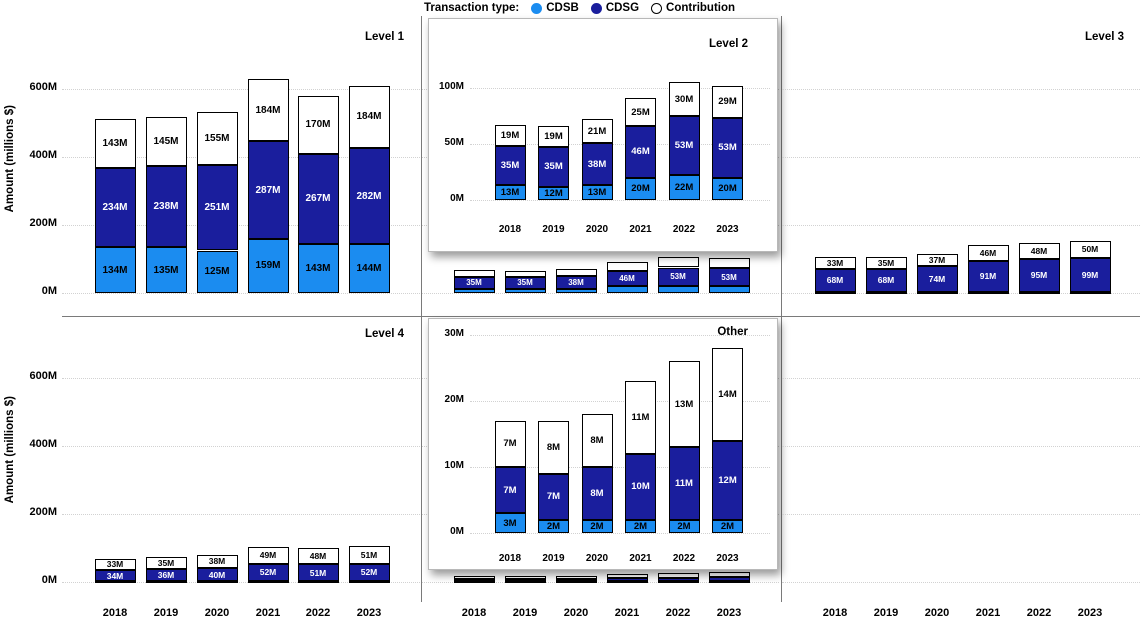  I want to click on bar-segment-contribution: 50M, so click(1090, 249).